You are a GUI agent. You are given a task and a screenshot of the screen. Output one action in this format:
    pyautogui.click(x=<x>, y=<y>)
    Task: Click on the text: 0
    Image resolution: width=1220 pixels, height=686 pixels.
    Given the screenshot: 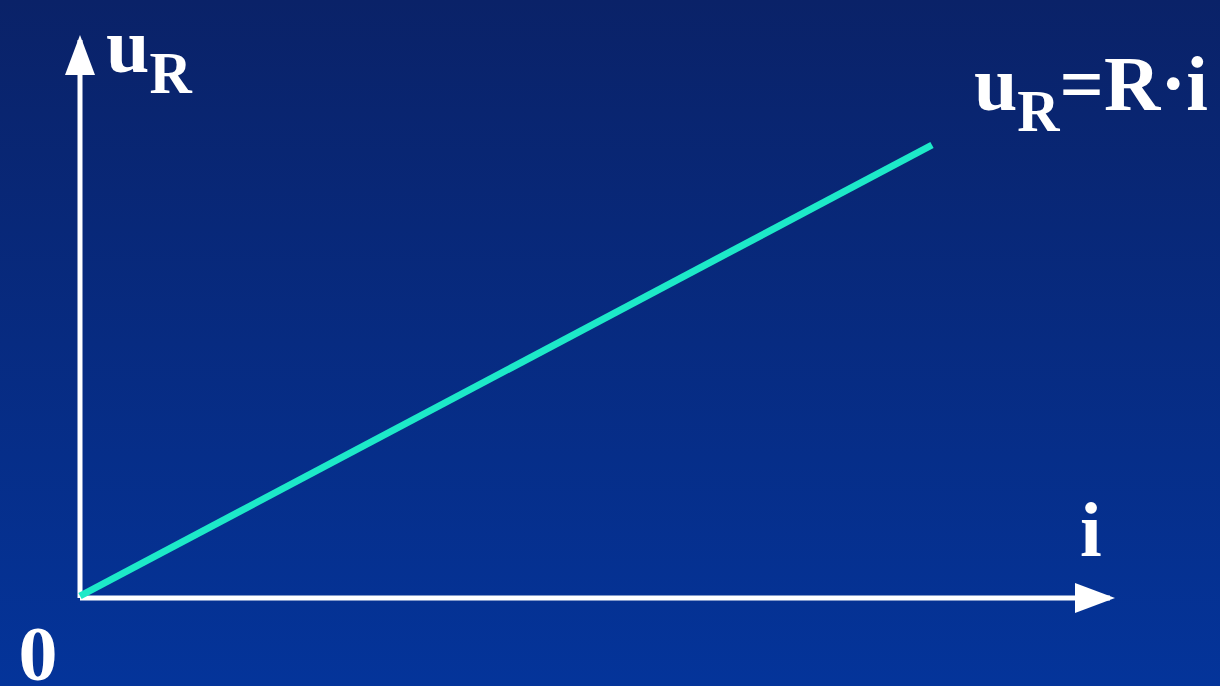 What is the action you would take?
    pyautogui.click(x=38, y=648)
    